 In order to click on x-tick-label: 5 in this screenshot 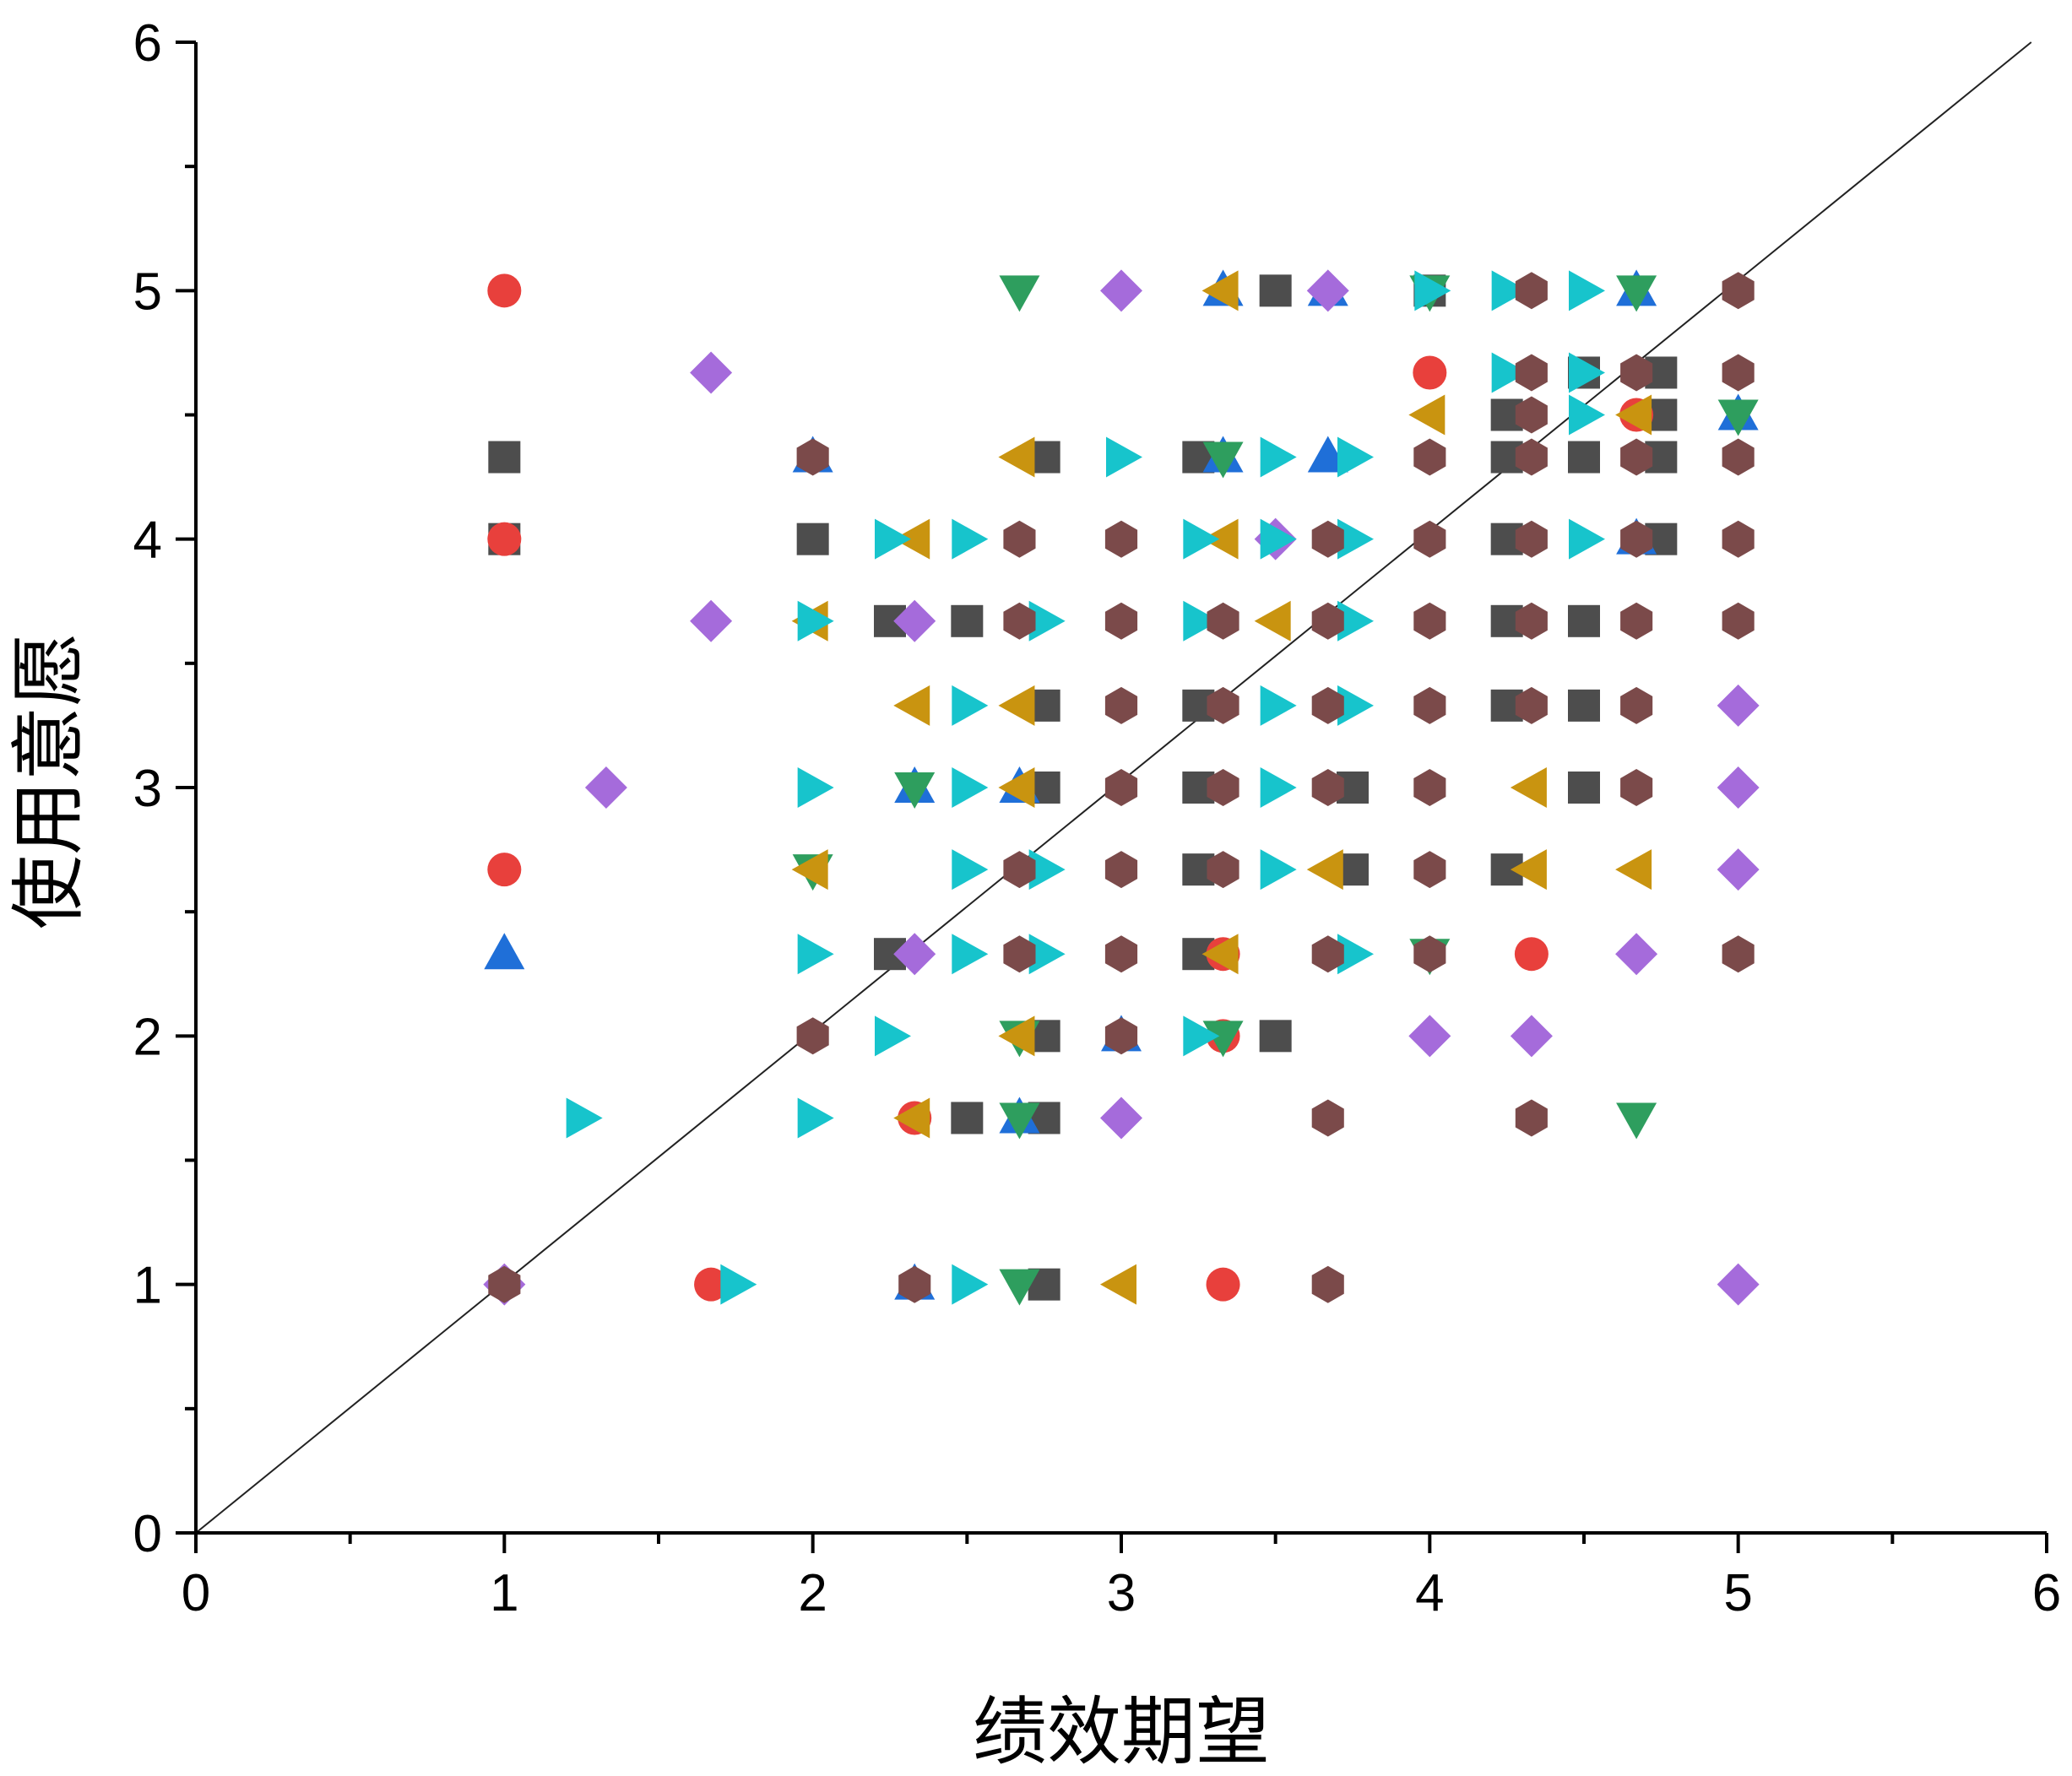, I will do `click(1737, 1593)`.